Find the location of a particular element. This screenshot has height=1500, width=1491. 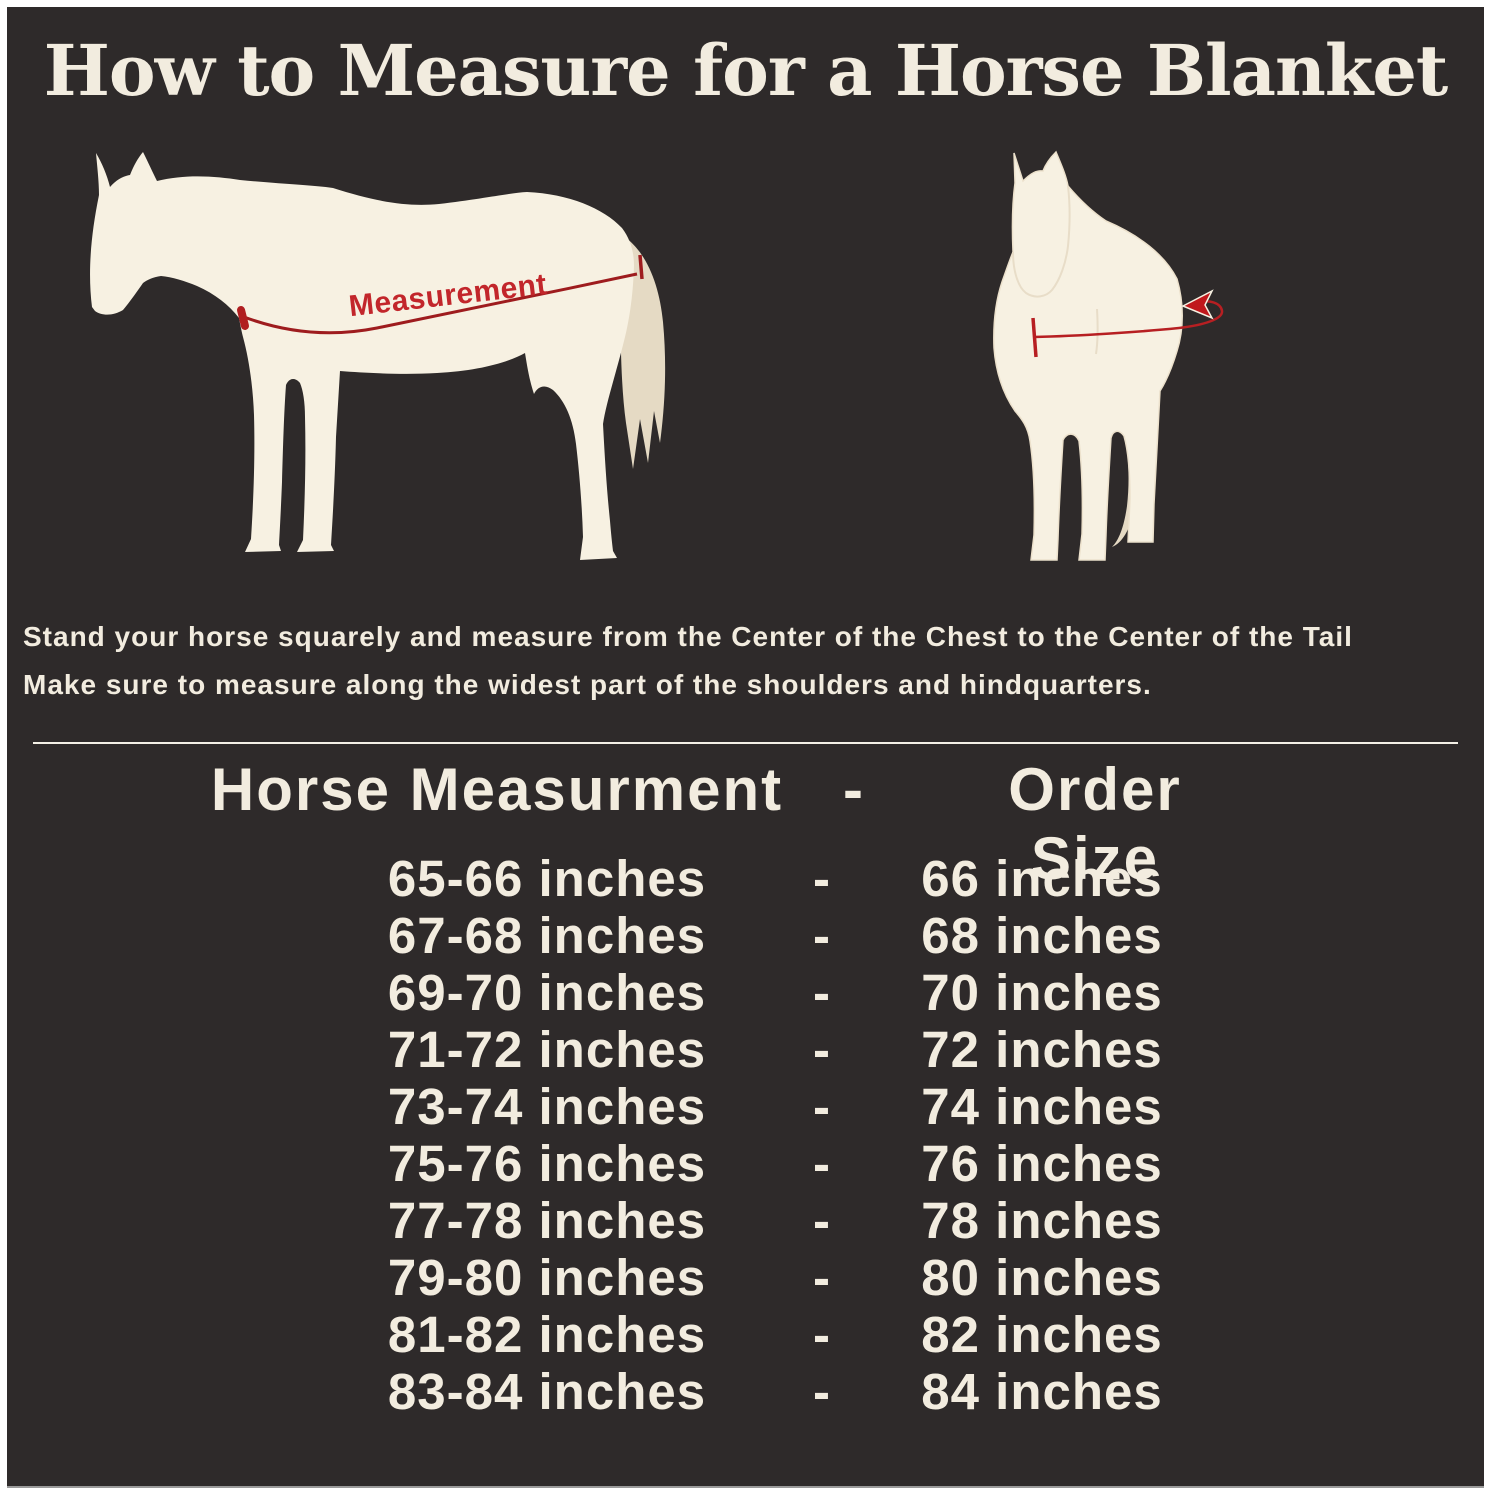

order-size-cell: 70 inches is located at coordinates (1042, 992).